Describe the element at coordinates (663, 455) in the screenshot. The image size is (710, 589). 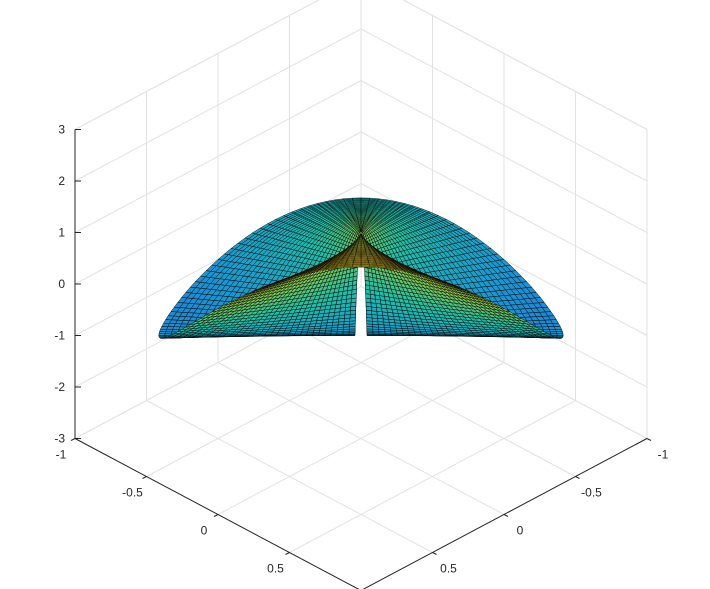
I see `y-tick-label: -1` at that location.